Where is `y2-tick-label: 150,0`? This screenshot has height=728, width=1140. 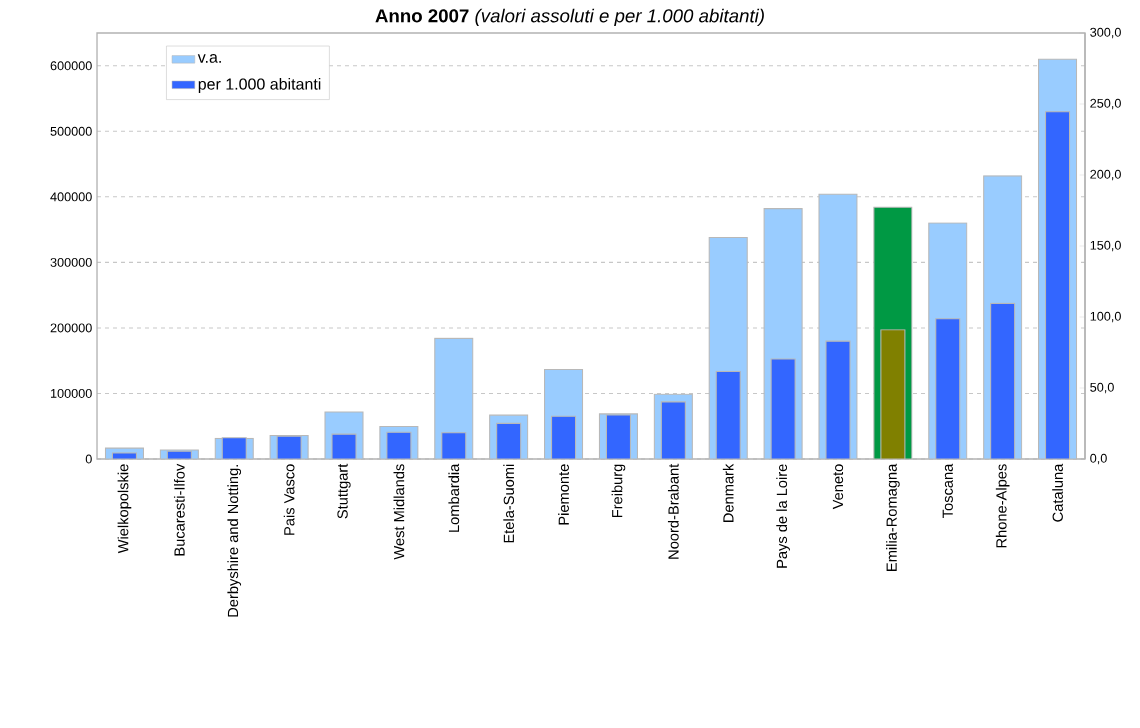 y2-tick-label: 150,0 is located at coordinates (1105, 246).